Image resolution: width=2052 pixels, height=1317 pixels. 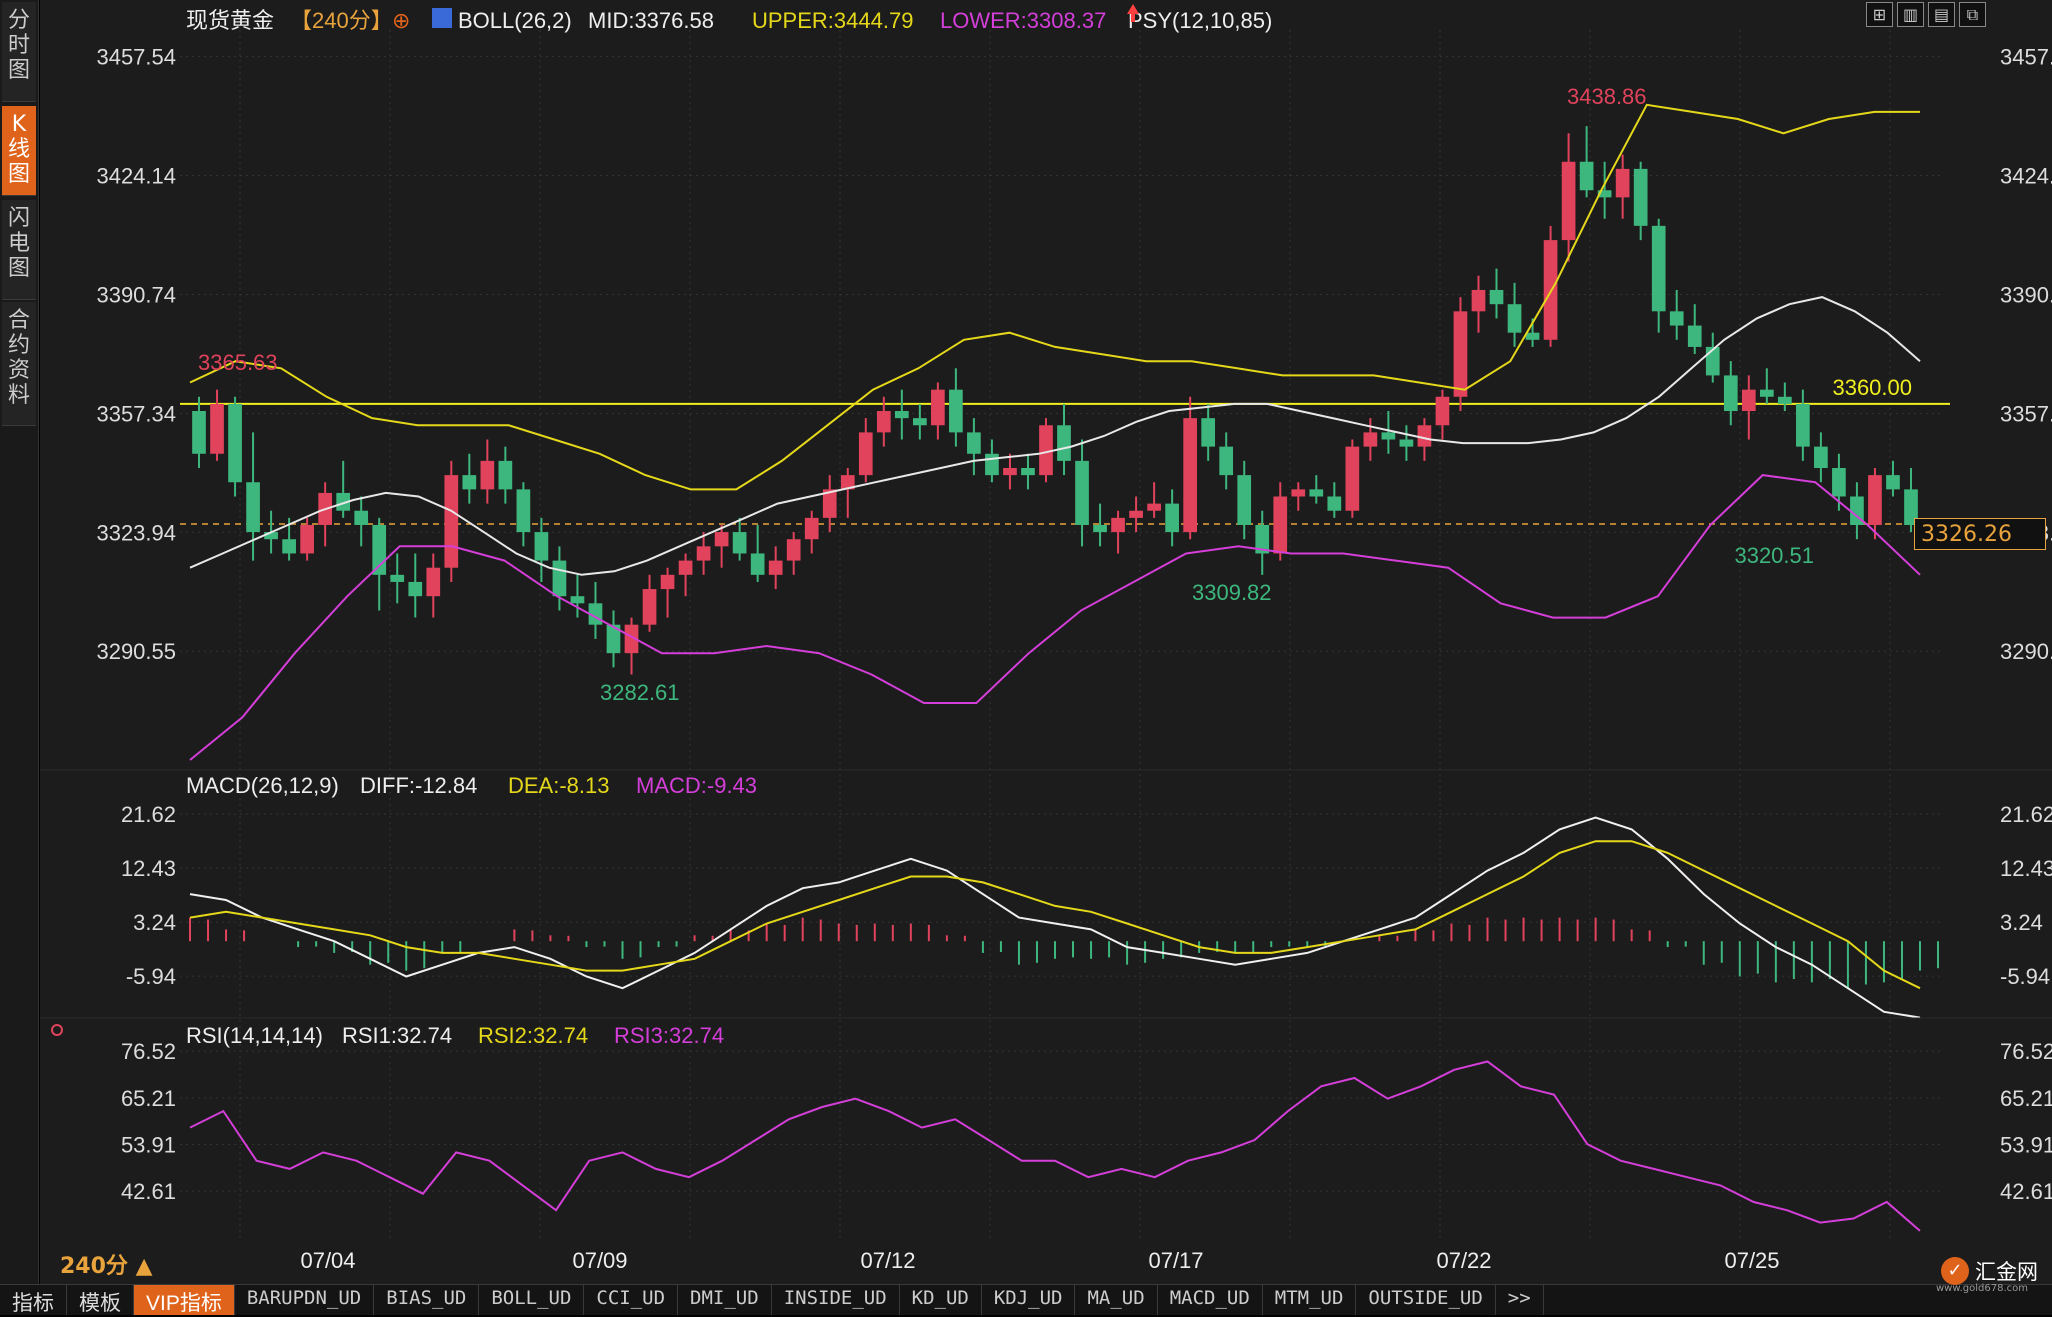 What do you see at coordinates (1972, 14) in the screenshot?
I see `fullscreen-icon: ⧉` at bounding box center [1972, 14].